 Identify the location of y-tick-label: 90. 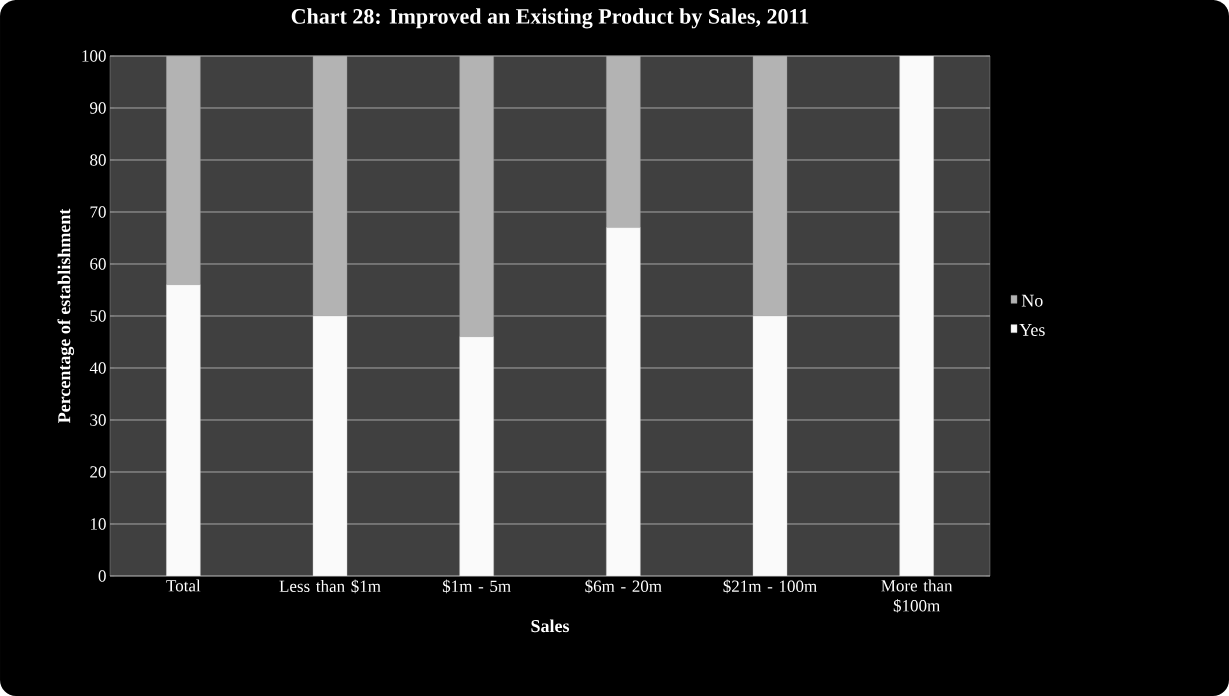
(98, 108).